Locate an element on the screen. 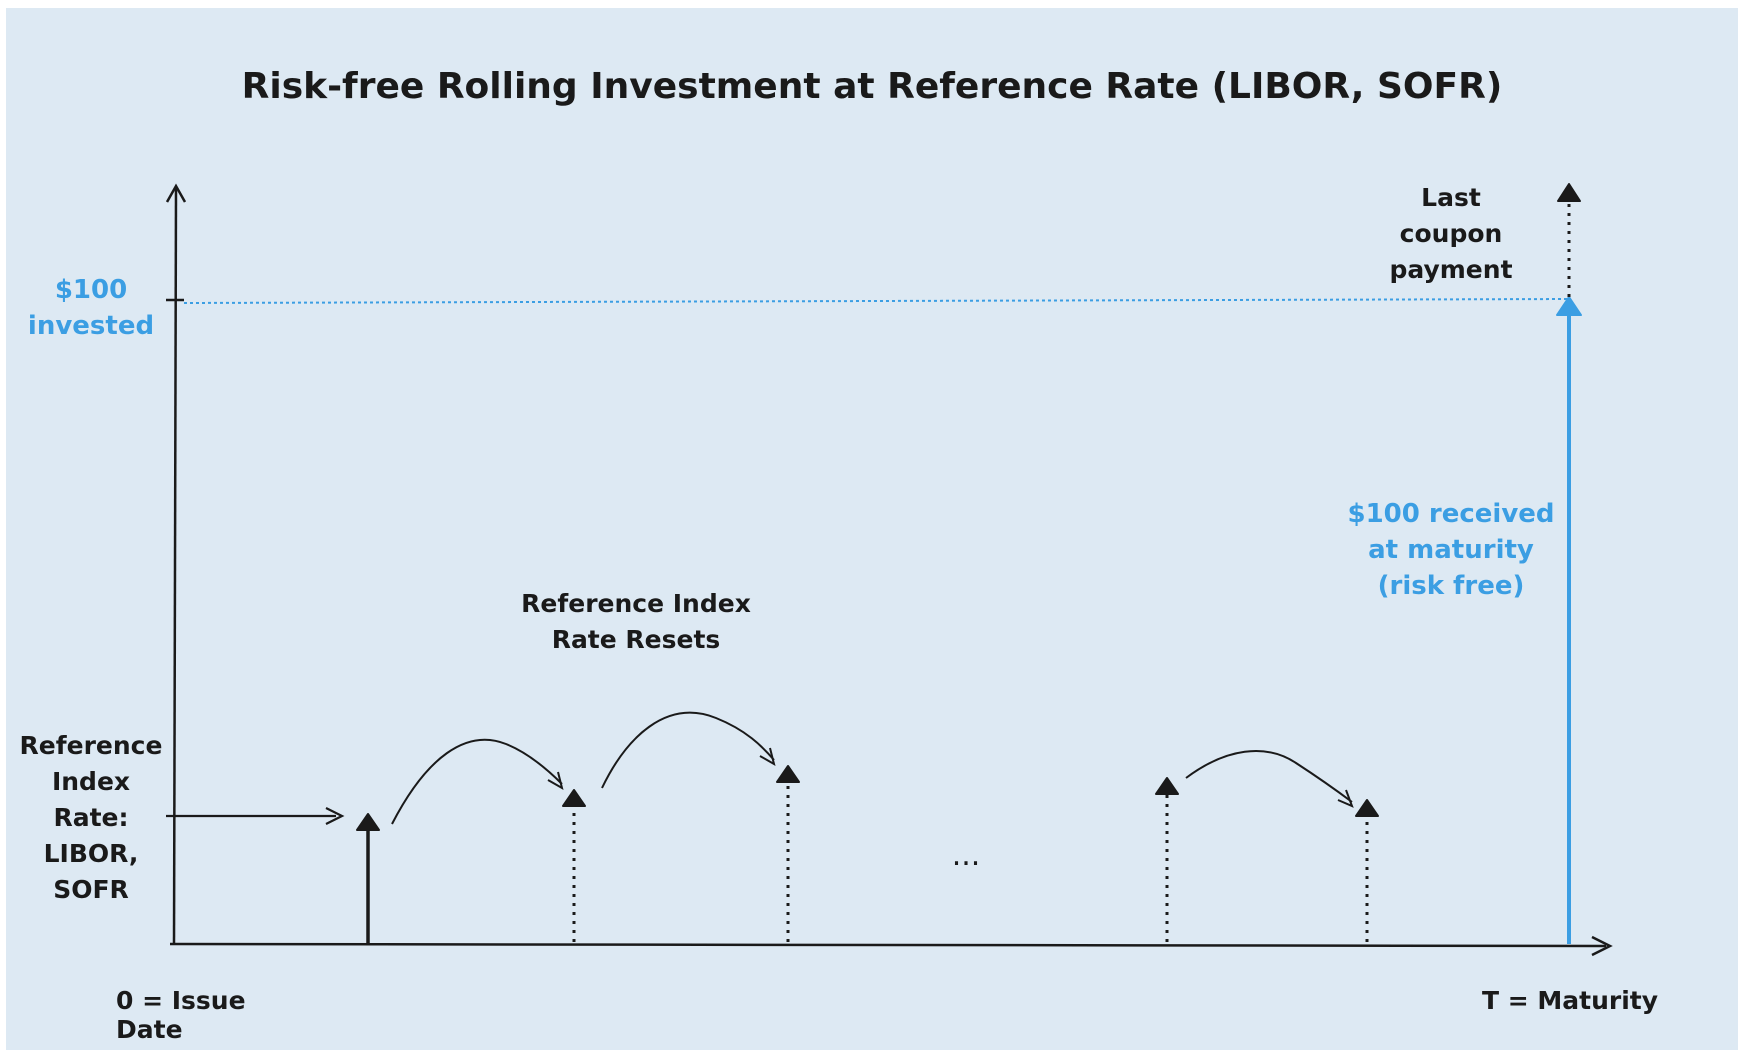 The width and height of the screenshot is (1744, 1054). principal-return-arrowhead is located at coordinates (1569, 306).